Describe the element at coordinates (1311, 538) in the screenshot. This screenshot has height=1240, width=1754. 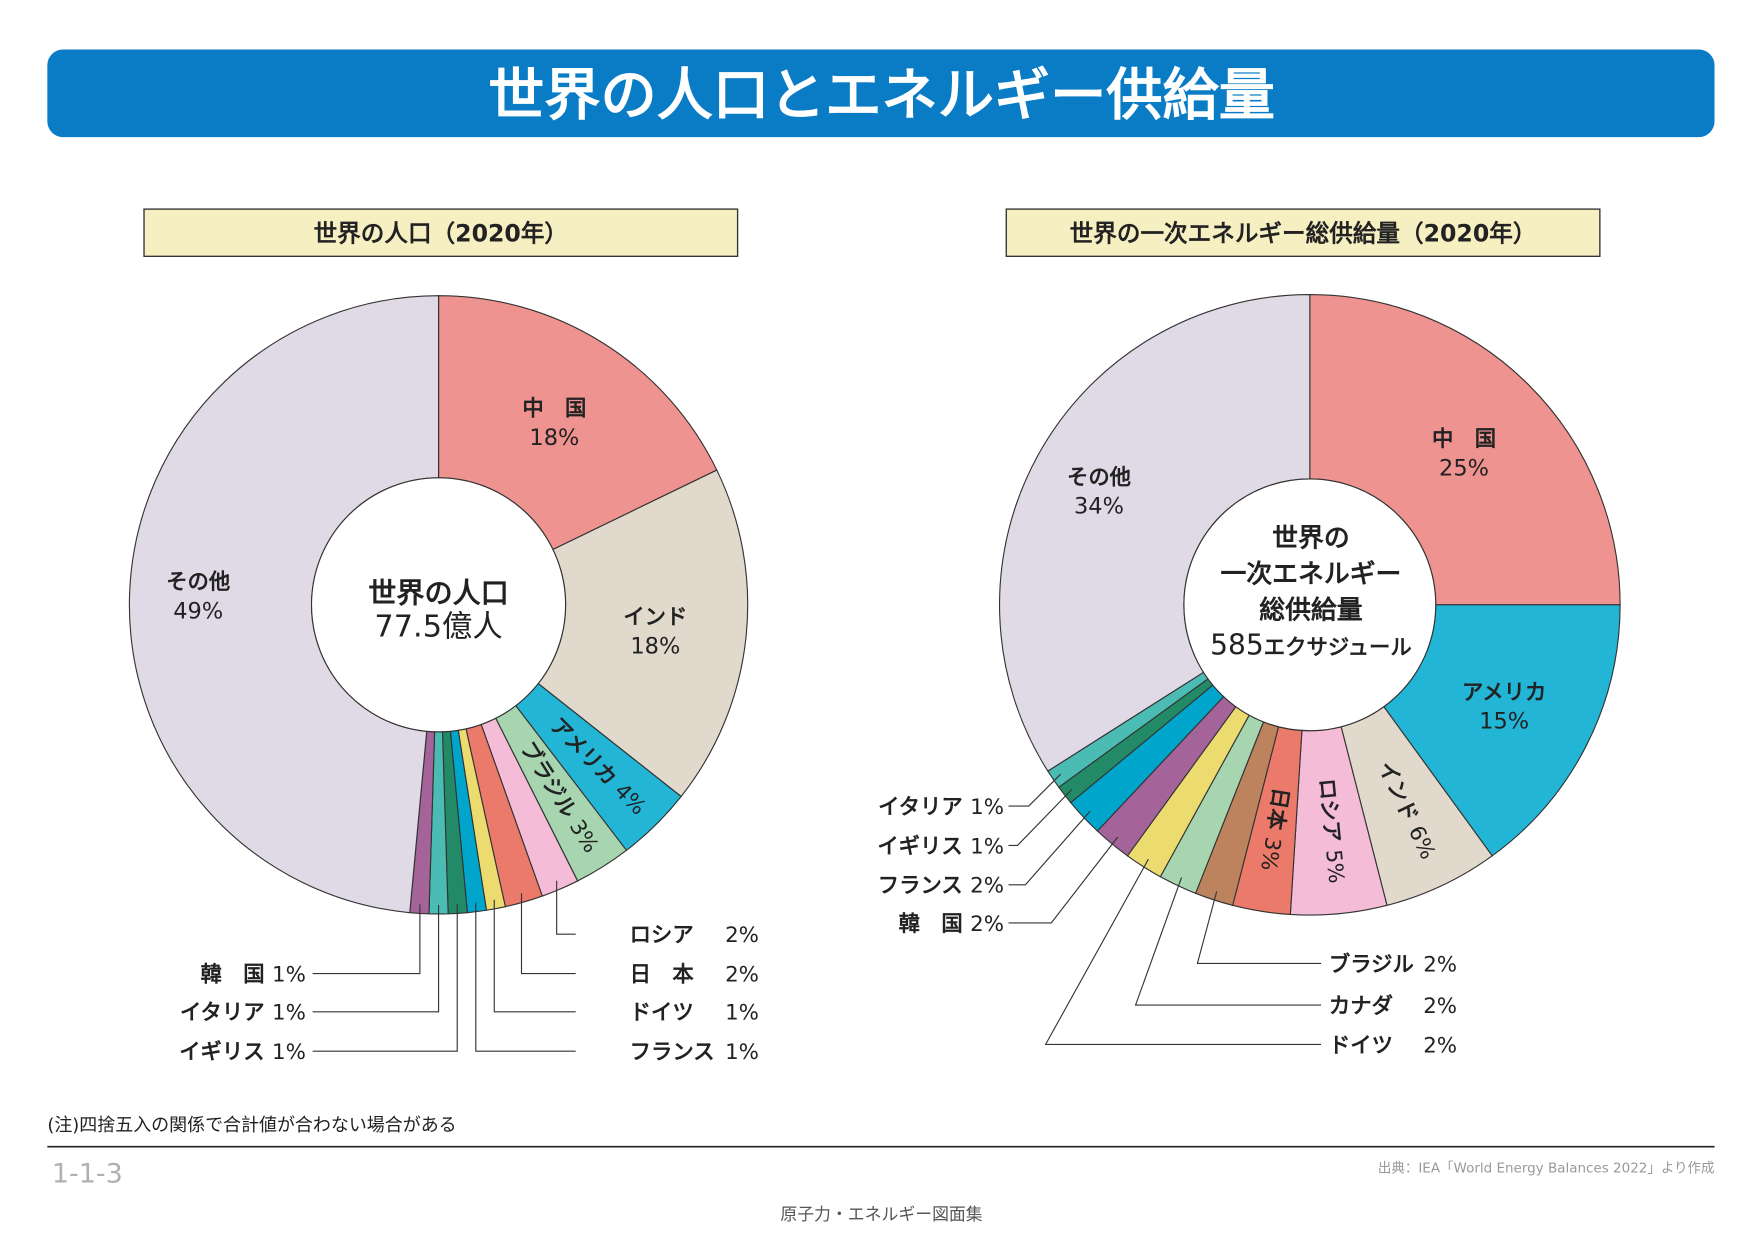
I see `energy-center-label-line1: 世界の` at that location.